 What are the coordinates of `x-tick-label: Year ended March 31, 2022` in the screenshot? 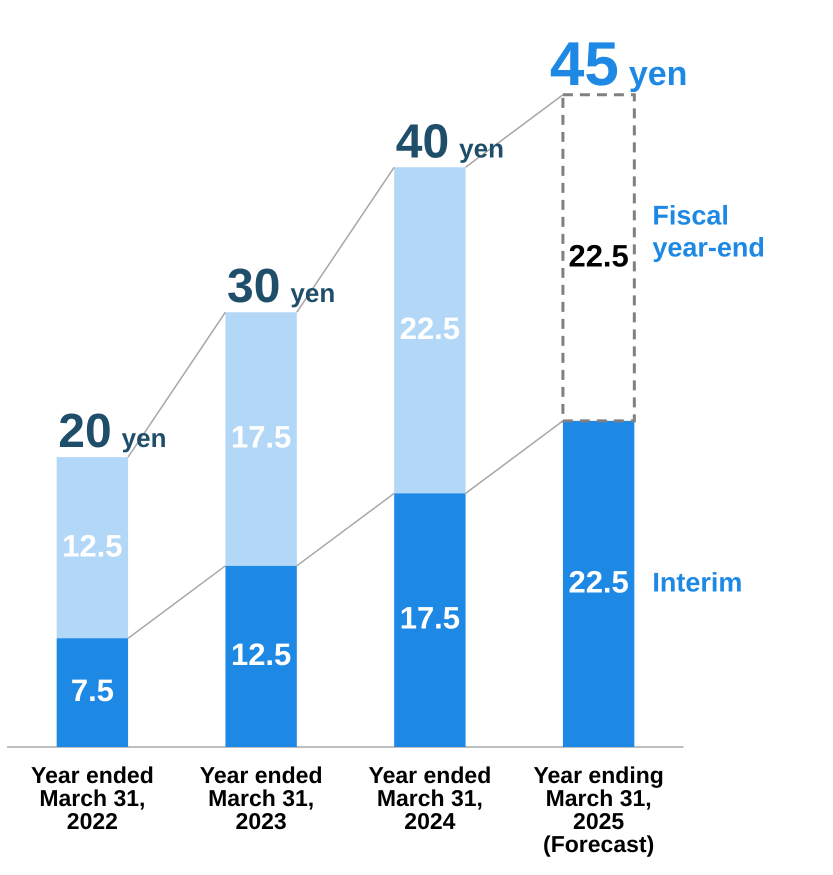 It's located at (92, 798).